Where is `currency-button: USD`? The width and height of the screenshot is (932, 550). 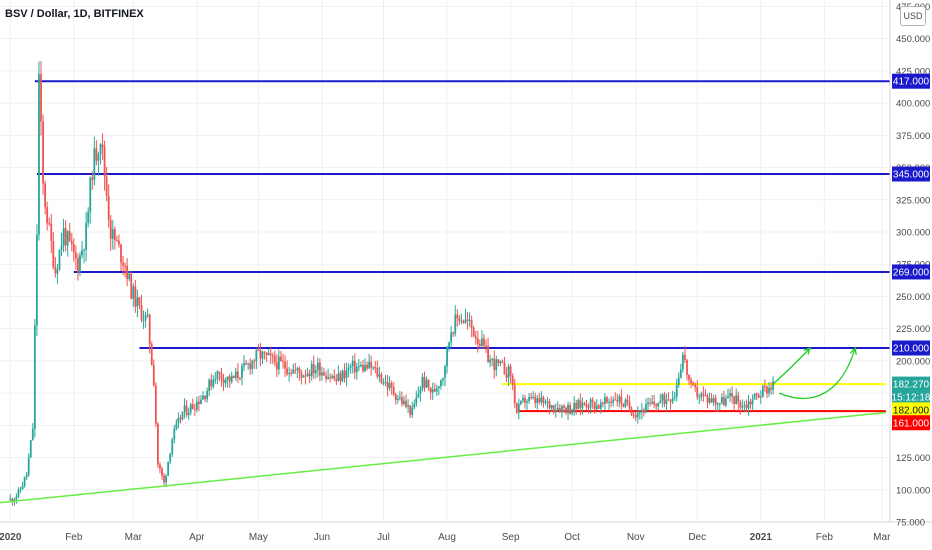 currency-button: USD is located at coordinates (913, 16).